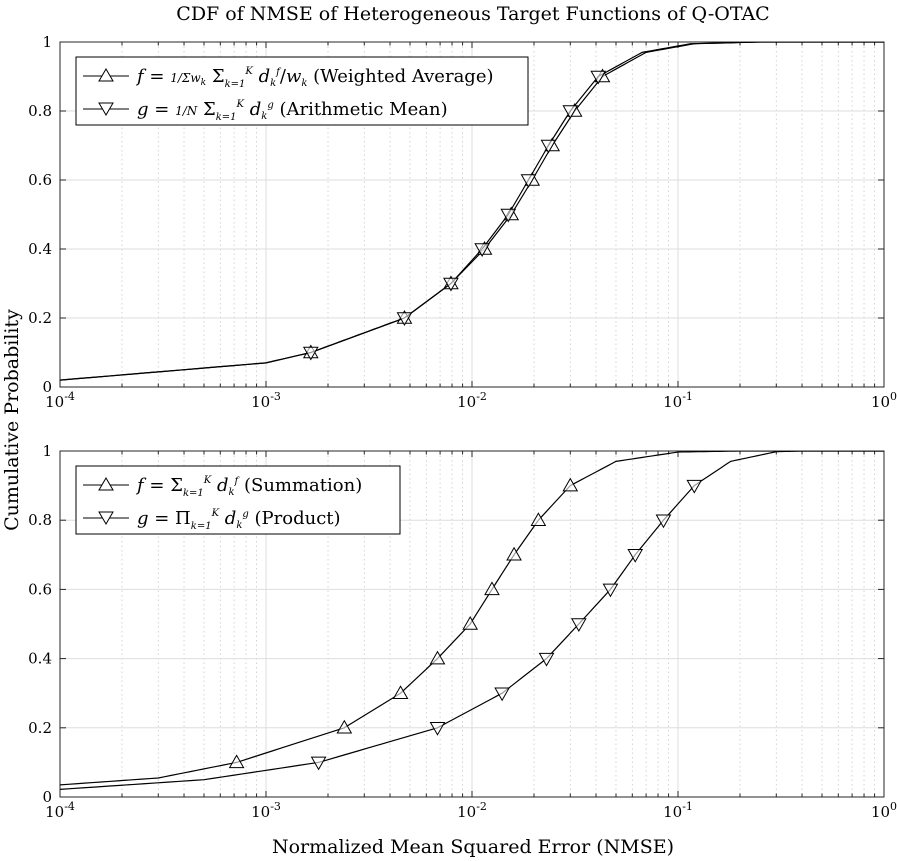  I want to click on legend-entry-summation: f = Σk=1K dkf (Summation), so click(222, 487).